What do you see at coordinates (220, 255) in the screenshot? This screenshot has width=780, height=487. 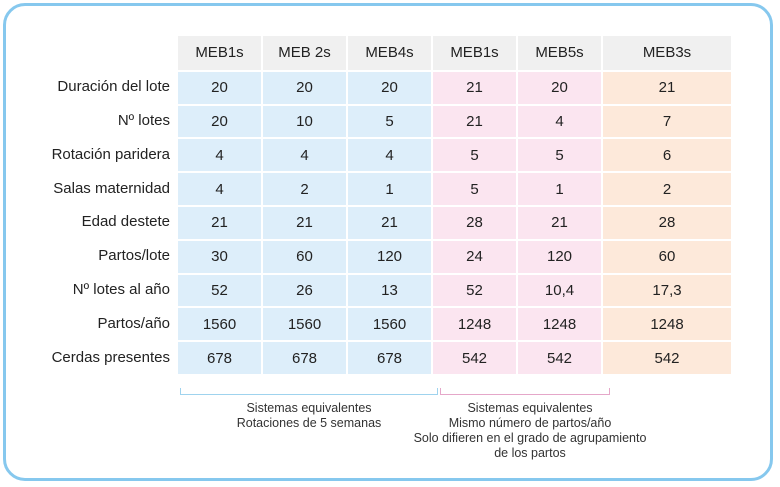 I see `table-cell: 30` at bounding box center [220, 255].